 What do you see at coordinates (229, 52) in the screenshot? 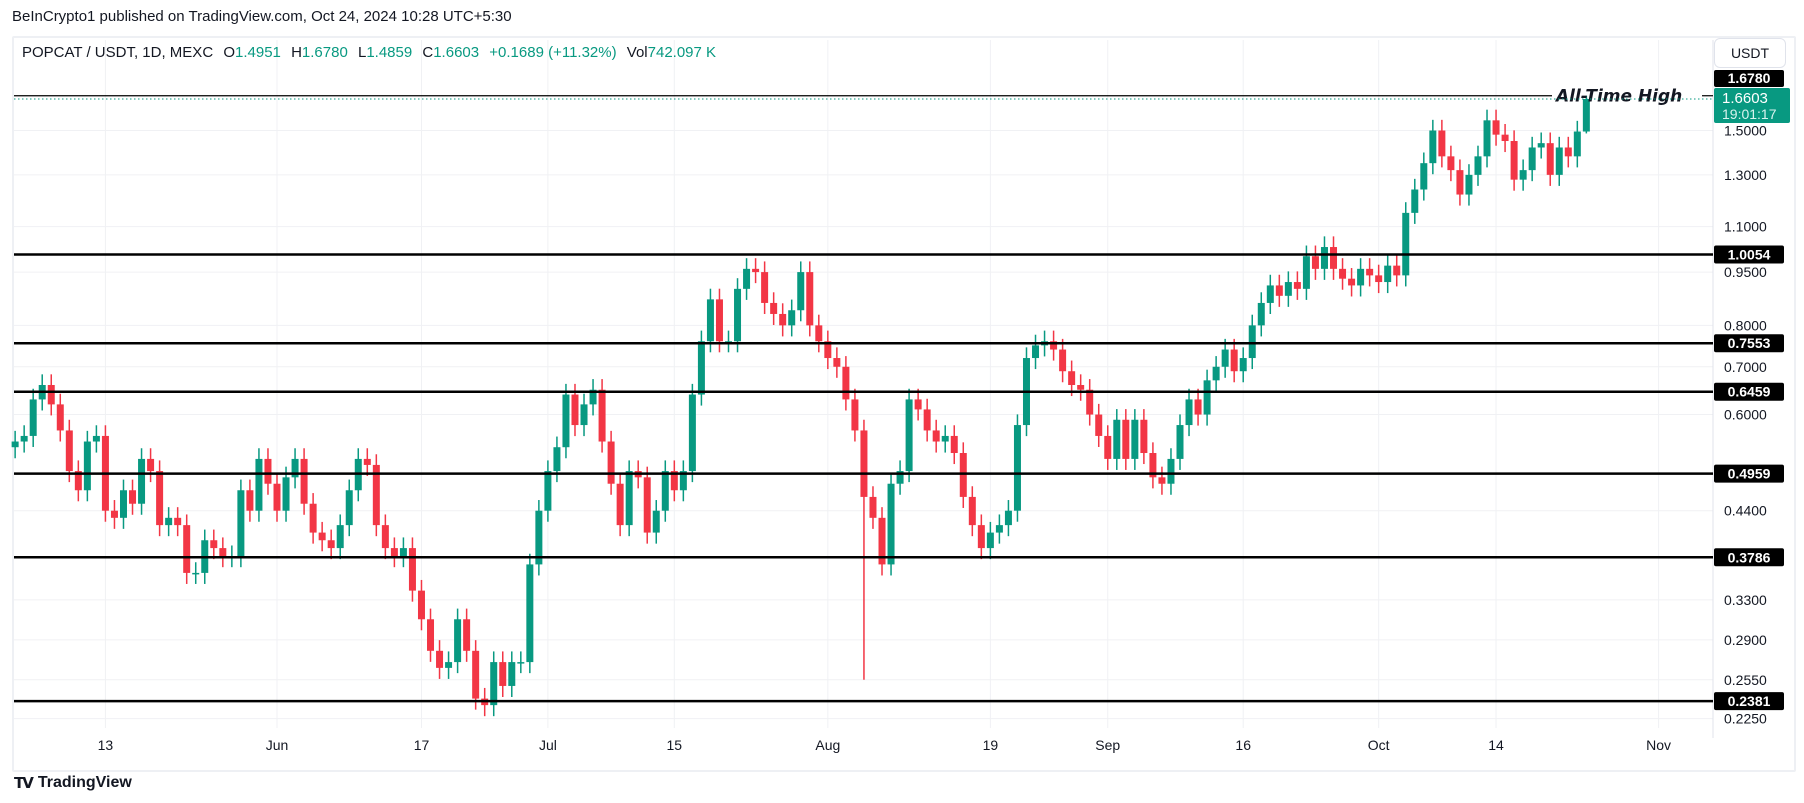
I see `open-label: O` at bounding box center [229, 52].